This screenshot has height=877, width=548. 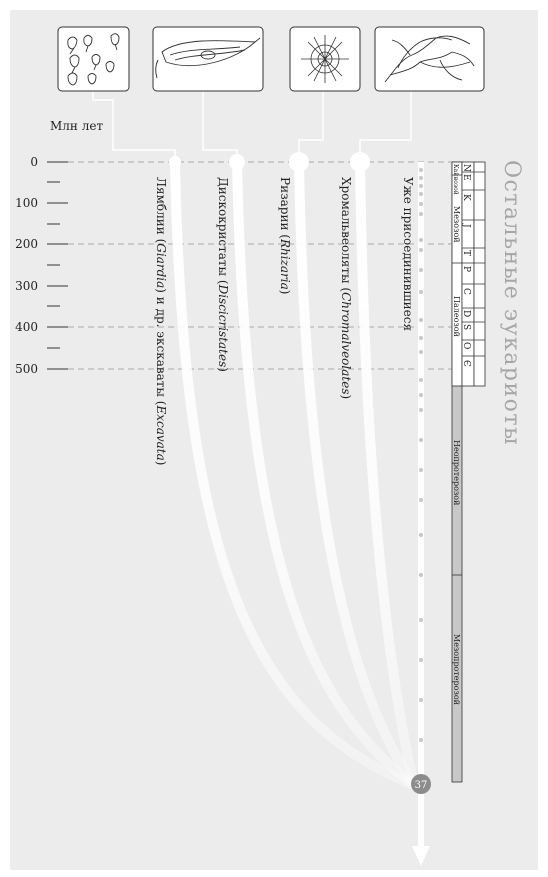 I want to click on period-dividers, so click(x=473, y=264).